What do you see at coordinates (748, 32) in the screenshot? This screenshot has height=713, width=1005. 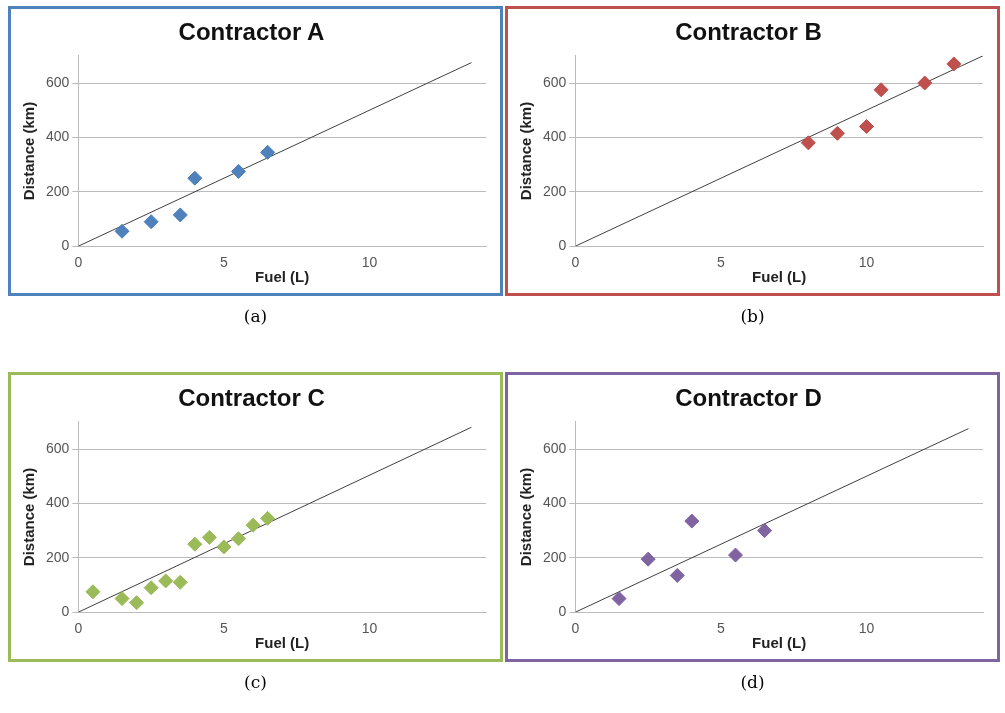 I see `chart-title: Contractor B` at bounding box center [748, 32].